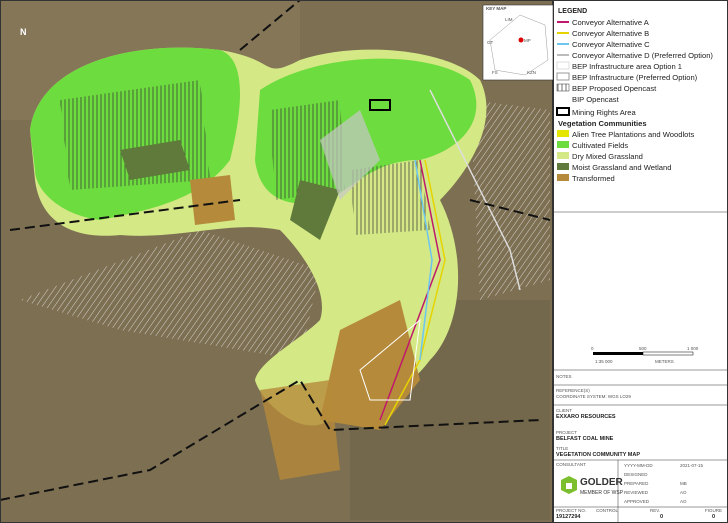 Image resolution: width=728 pixels, height=523 pixels. I want to click on legend-title: LEGEND, so click(573, 11).